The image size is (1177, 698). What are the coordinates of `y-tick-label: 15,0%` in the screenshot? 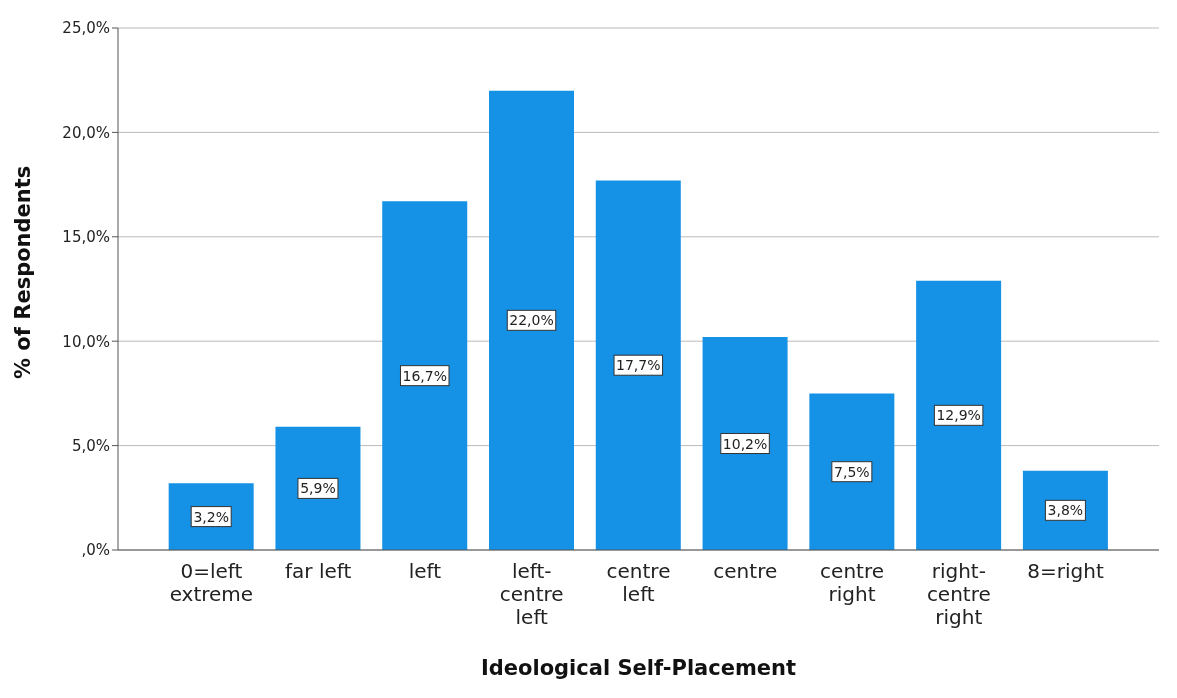 It's located at (86, 237).